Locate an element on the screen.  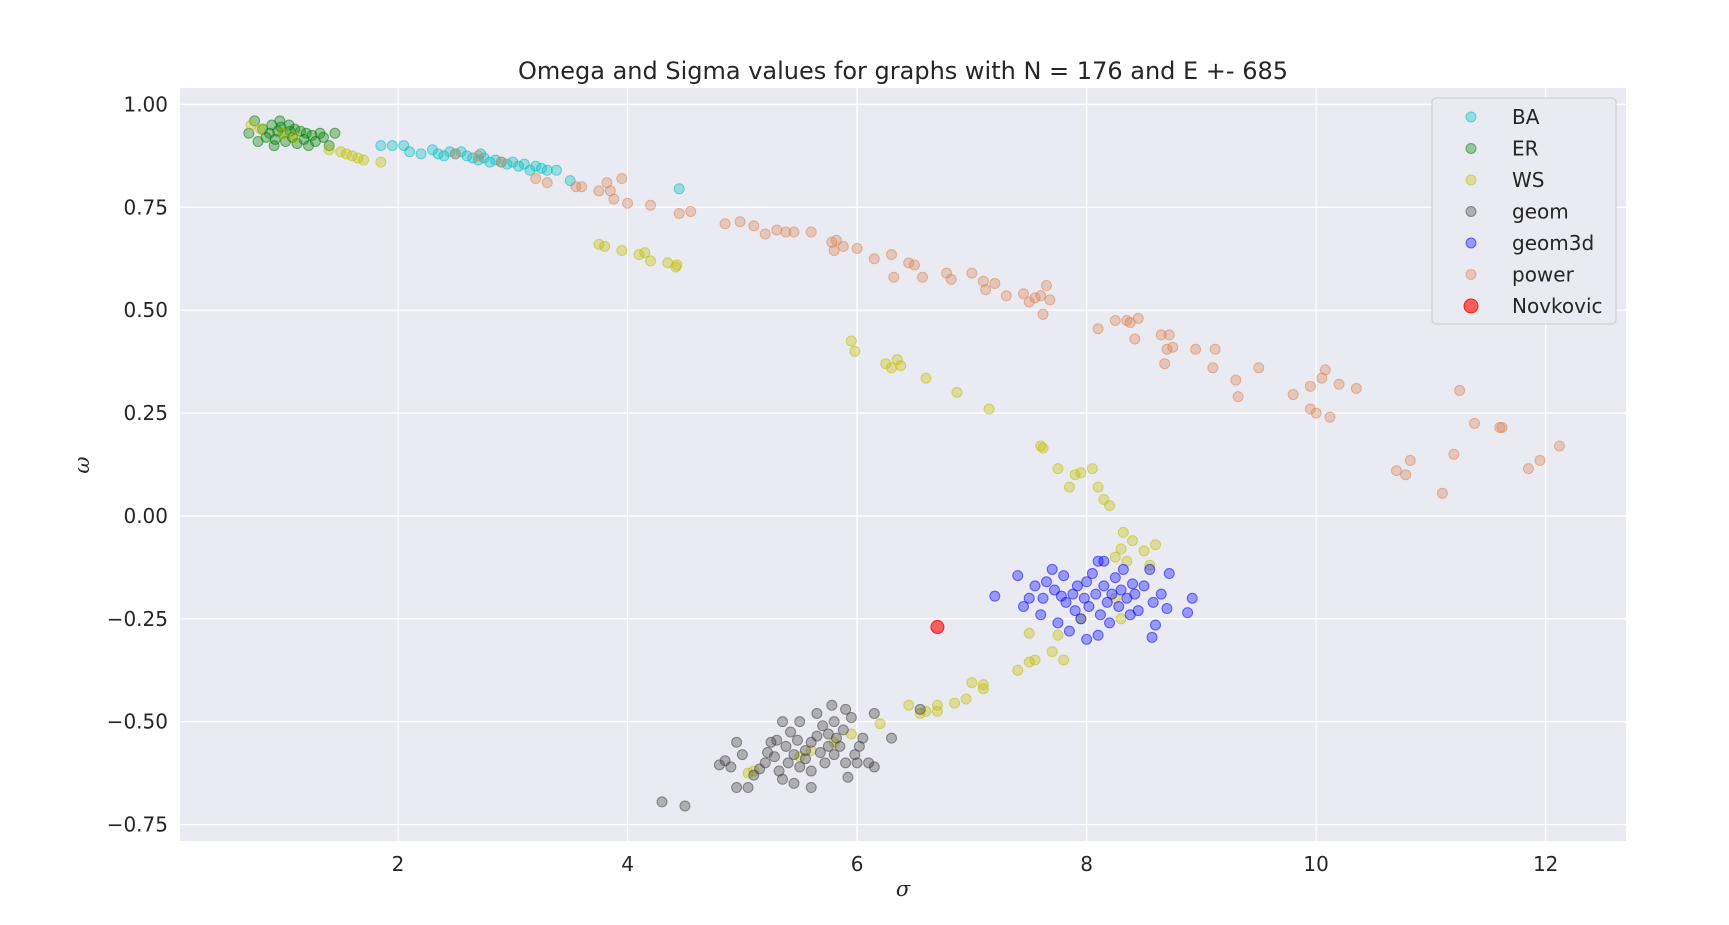
legend-label: WS is located at coordinates (1528, 180).